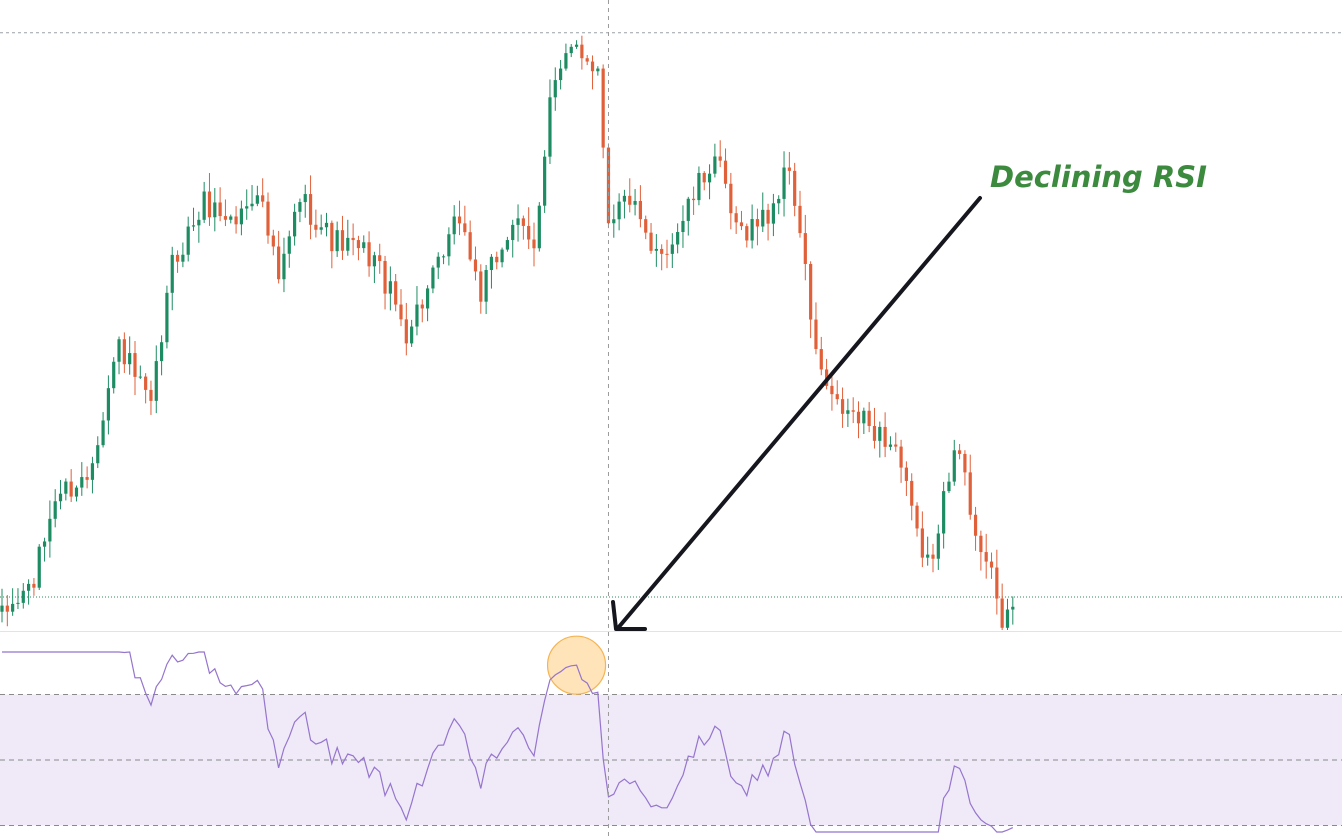 Image resolution: width=1342 pixels, height=840 pixels. What do you see at coordinates (1098, 177) in the screenshot?
I see `annotation-text: Declining RSI` at bounding box center [1098, 177].